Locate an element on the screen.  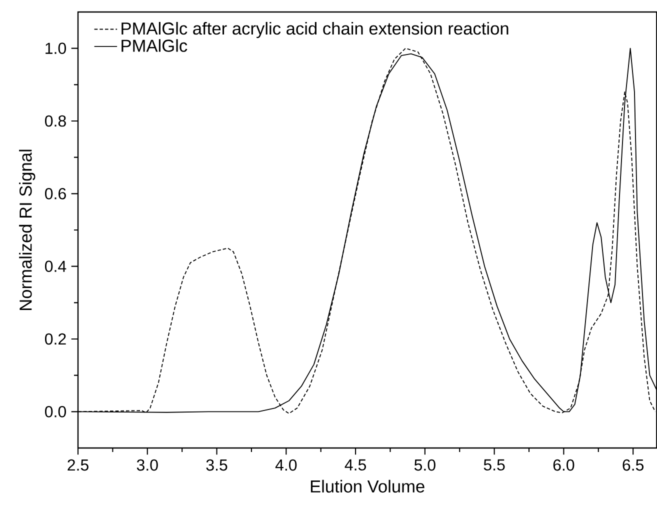
x-tick-label: 5.5 is located at coordinates (494, 465).